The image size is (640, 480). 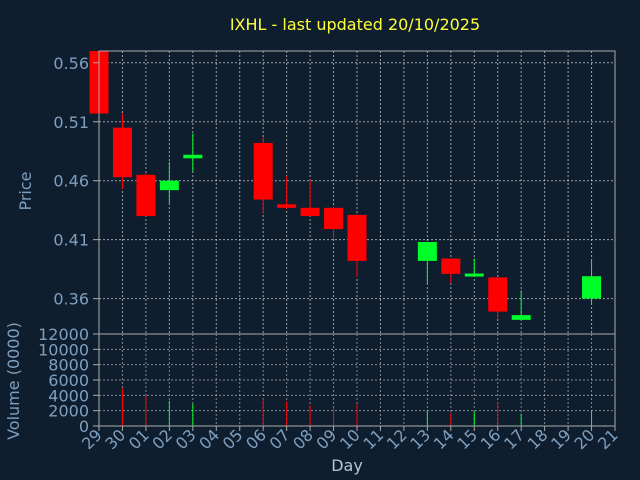 I want to click on price-tick-label: 0.56, so click(x=71, y=63).